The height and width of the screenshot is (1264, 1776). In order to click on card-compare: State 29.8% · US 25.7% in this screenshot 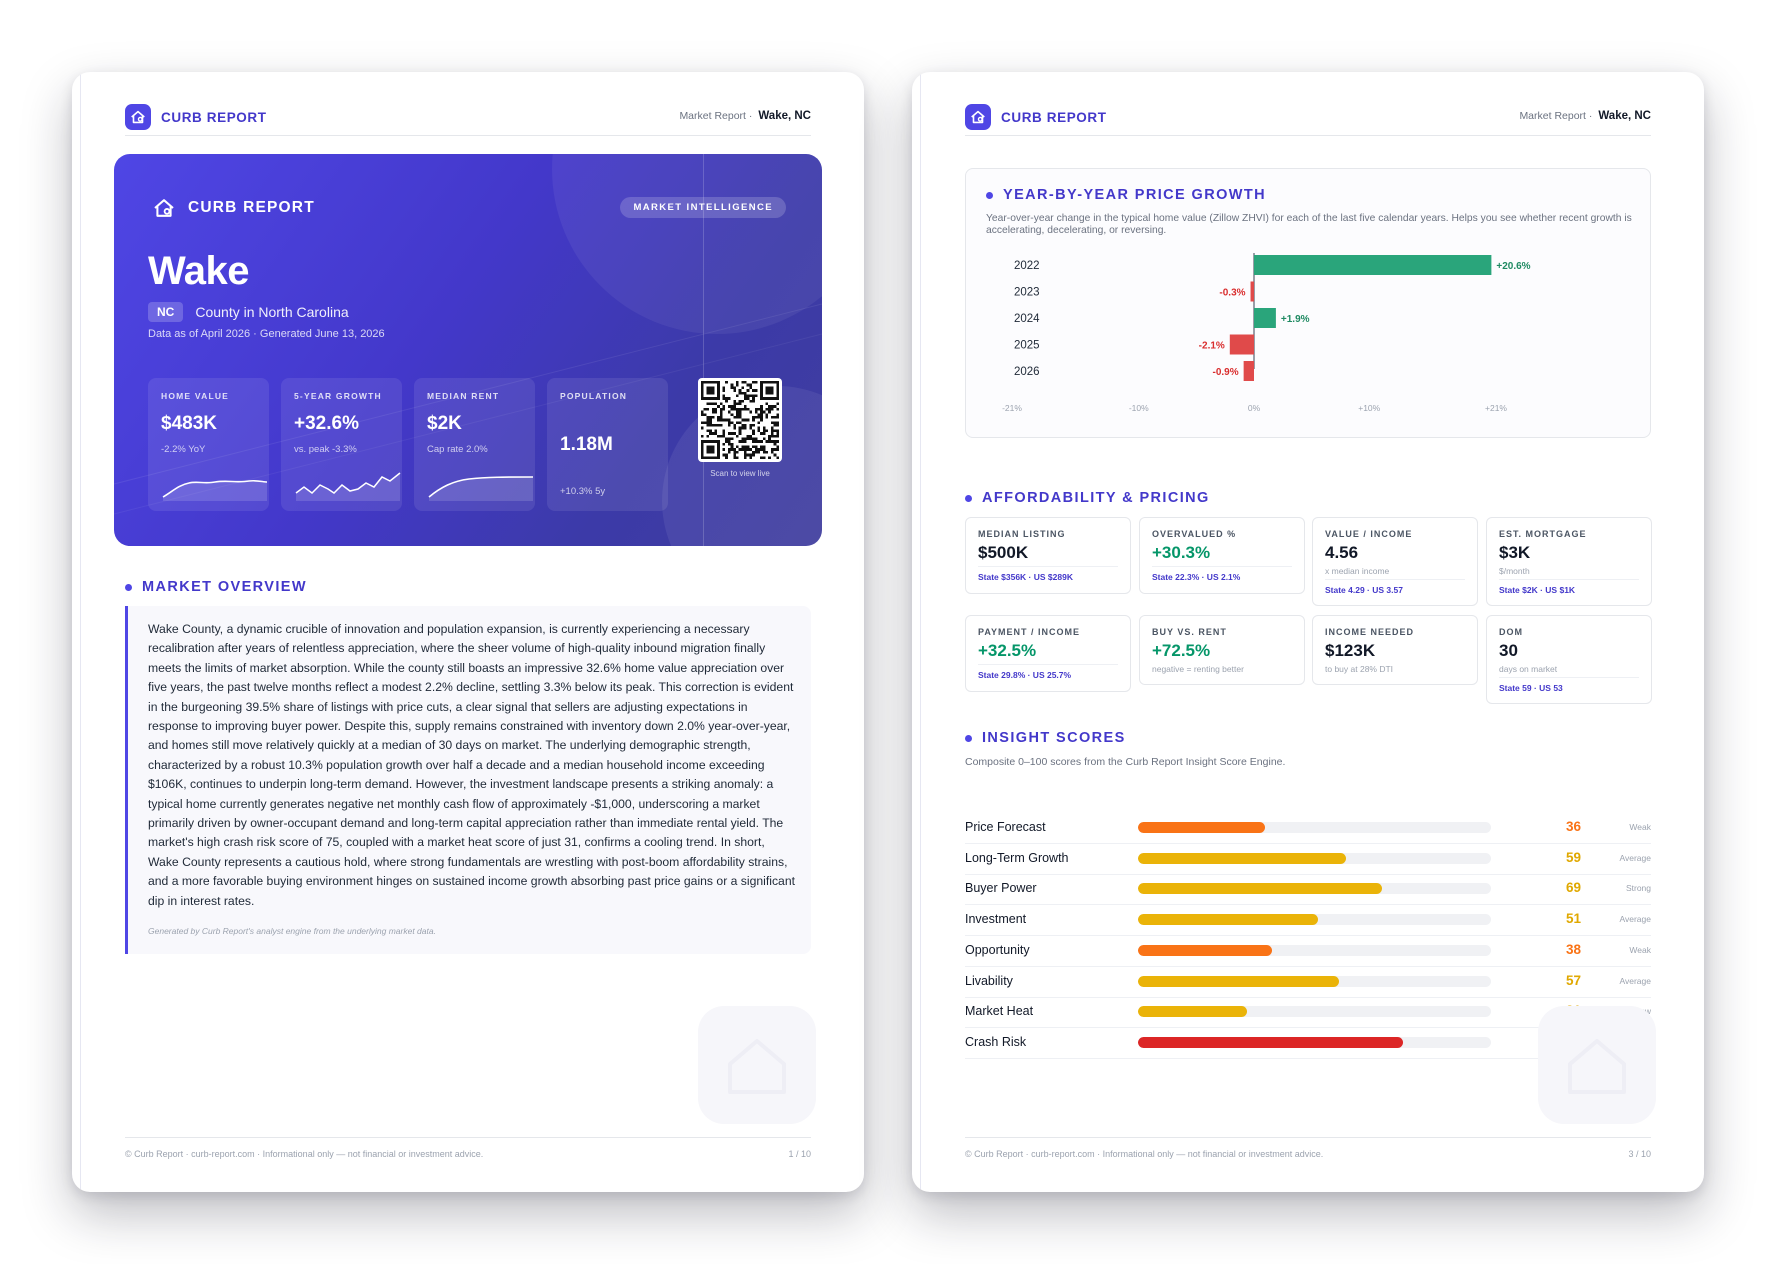, I will do `click(1025, 675)`.